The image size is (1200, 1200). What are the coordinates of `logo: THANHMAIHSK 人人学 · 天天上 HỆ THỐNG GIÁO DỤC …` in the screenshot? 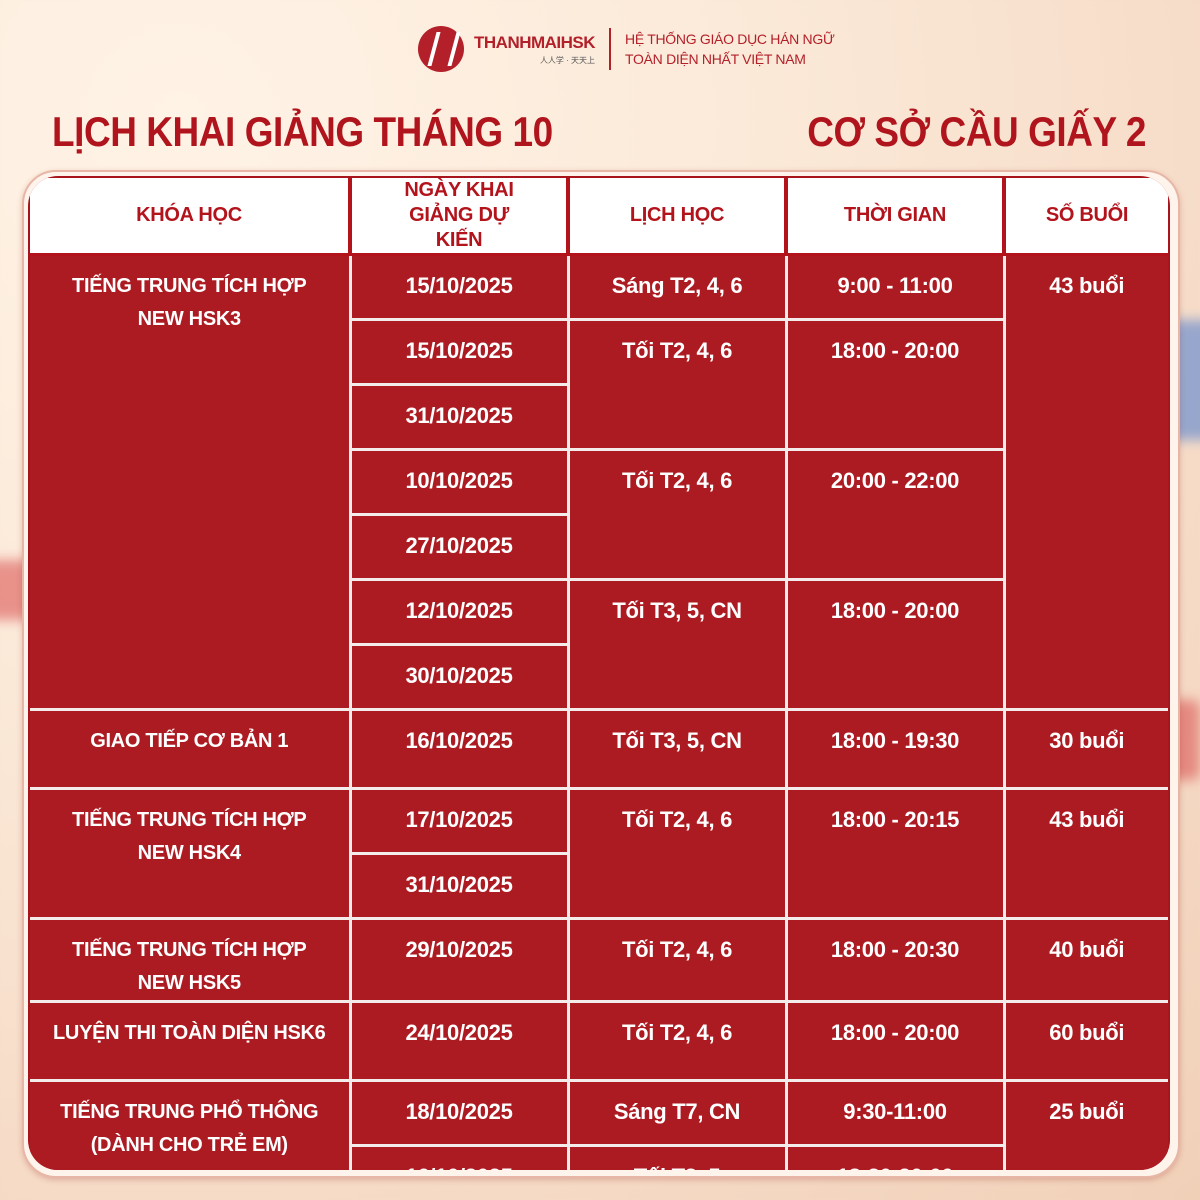 It's located at (626, 49).